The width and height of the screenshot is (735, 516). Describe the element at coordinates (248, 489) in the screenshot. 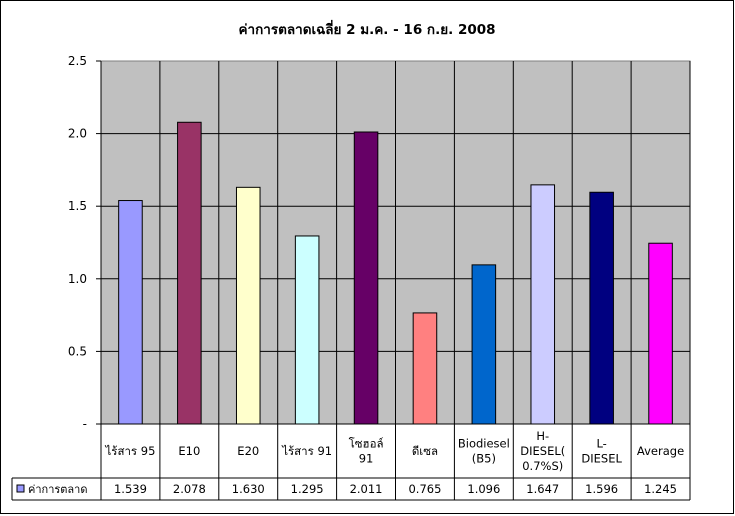

I see `data-label: 1.630` at that location.